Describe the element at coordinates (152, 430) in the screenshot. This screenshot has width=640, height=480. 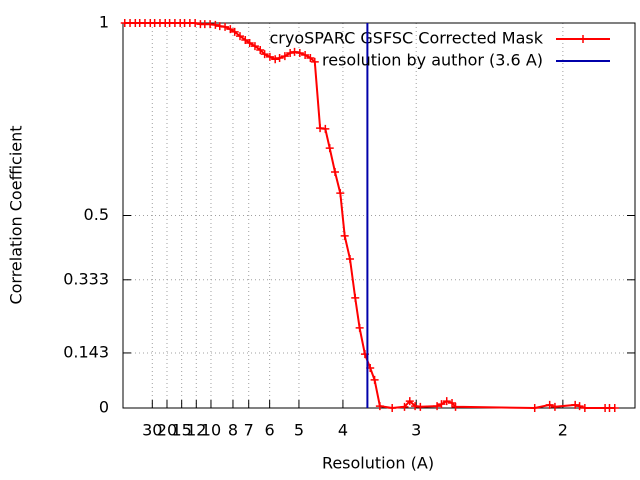
I see `x-tick-label: 30` at that location.